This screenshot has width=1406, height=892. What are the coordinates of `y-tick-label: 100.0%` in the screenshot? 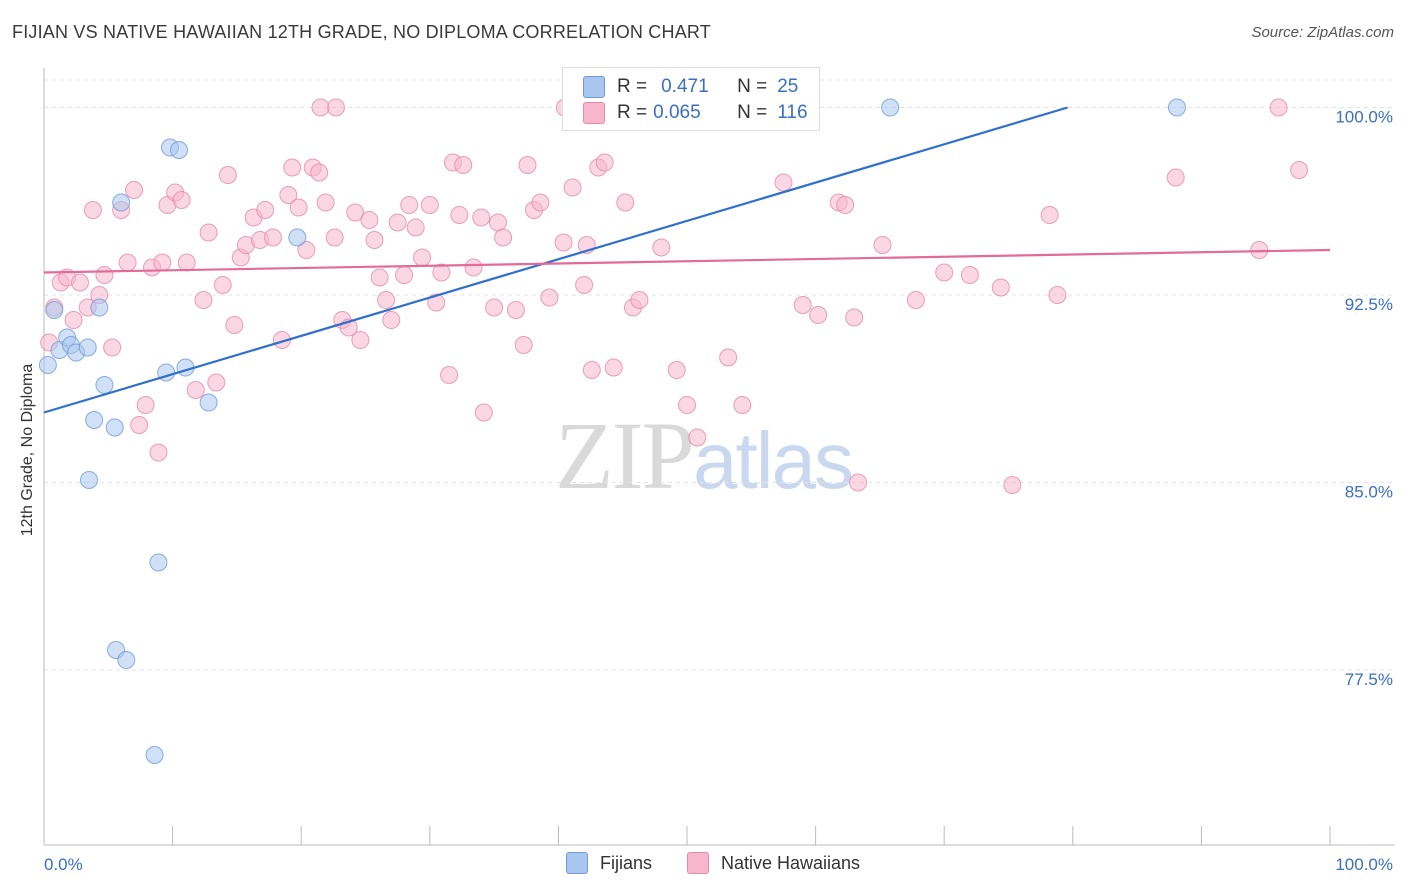 It's located at (1364, 117).